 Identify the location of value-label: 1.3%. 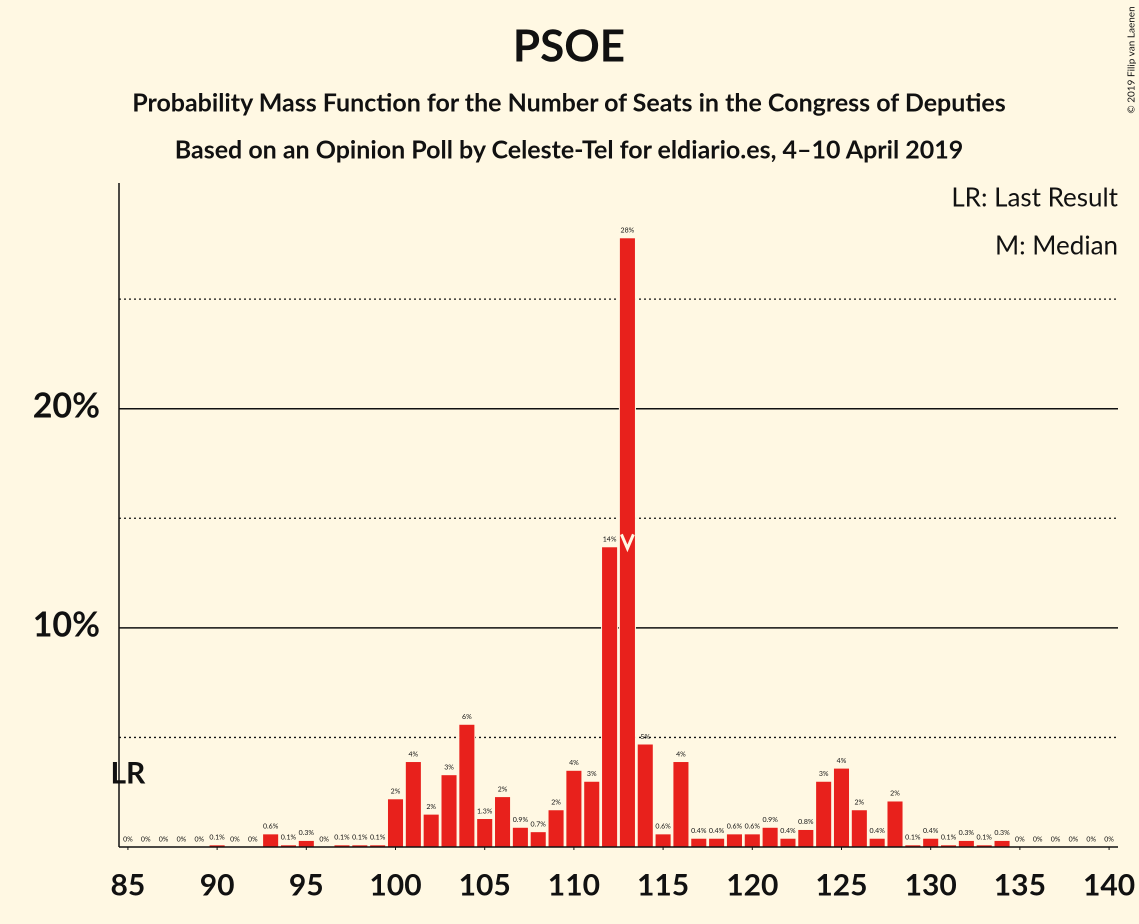
(485, 811).